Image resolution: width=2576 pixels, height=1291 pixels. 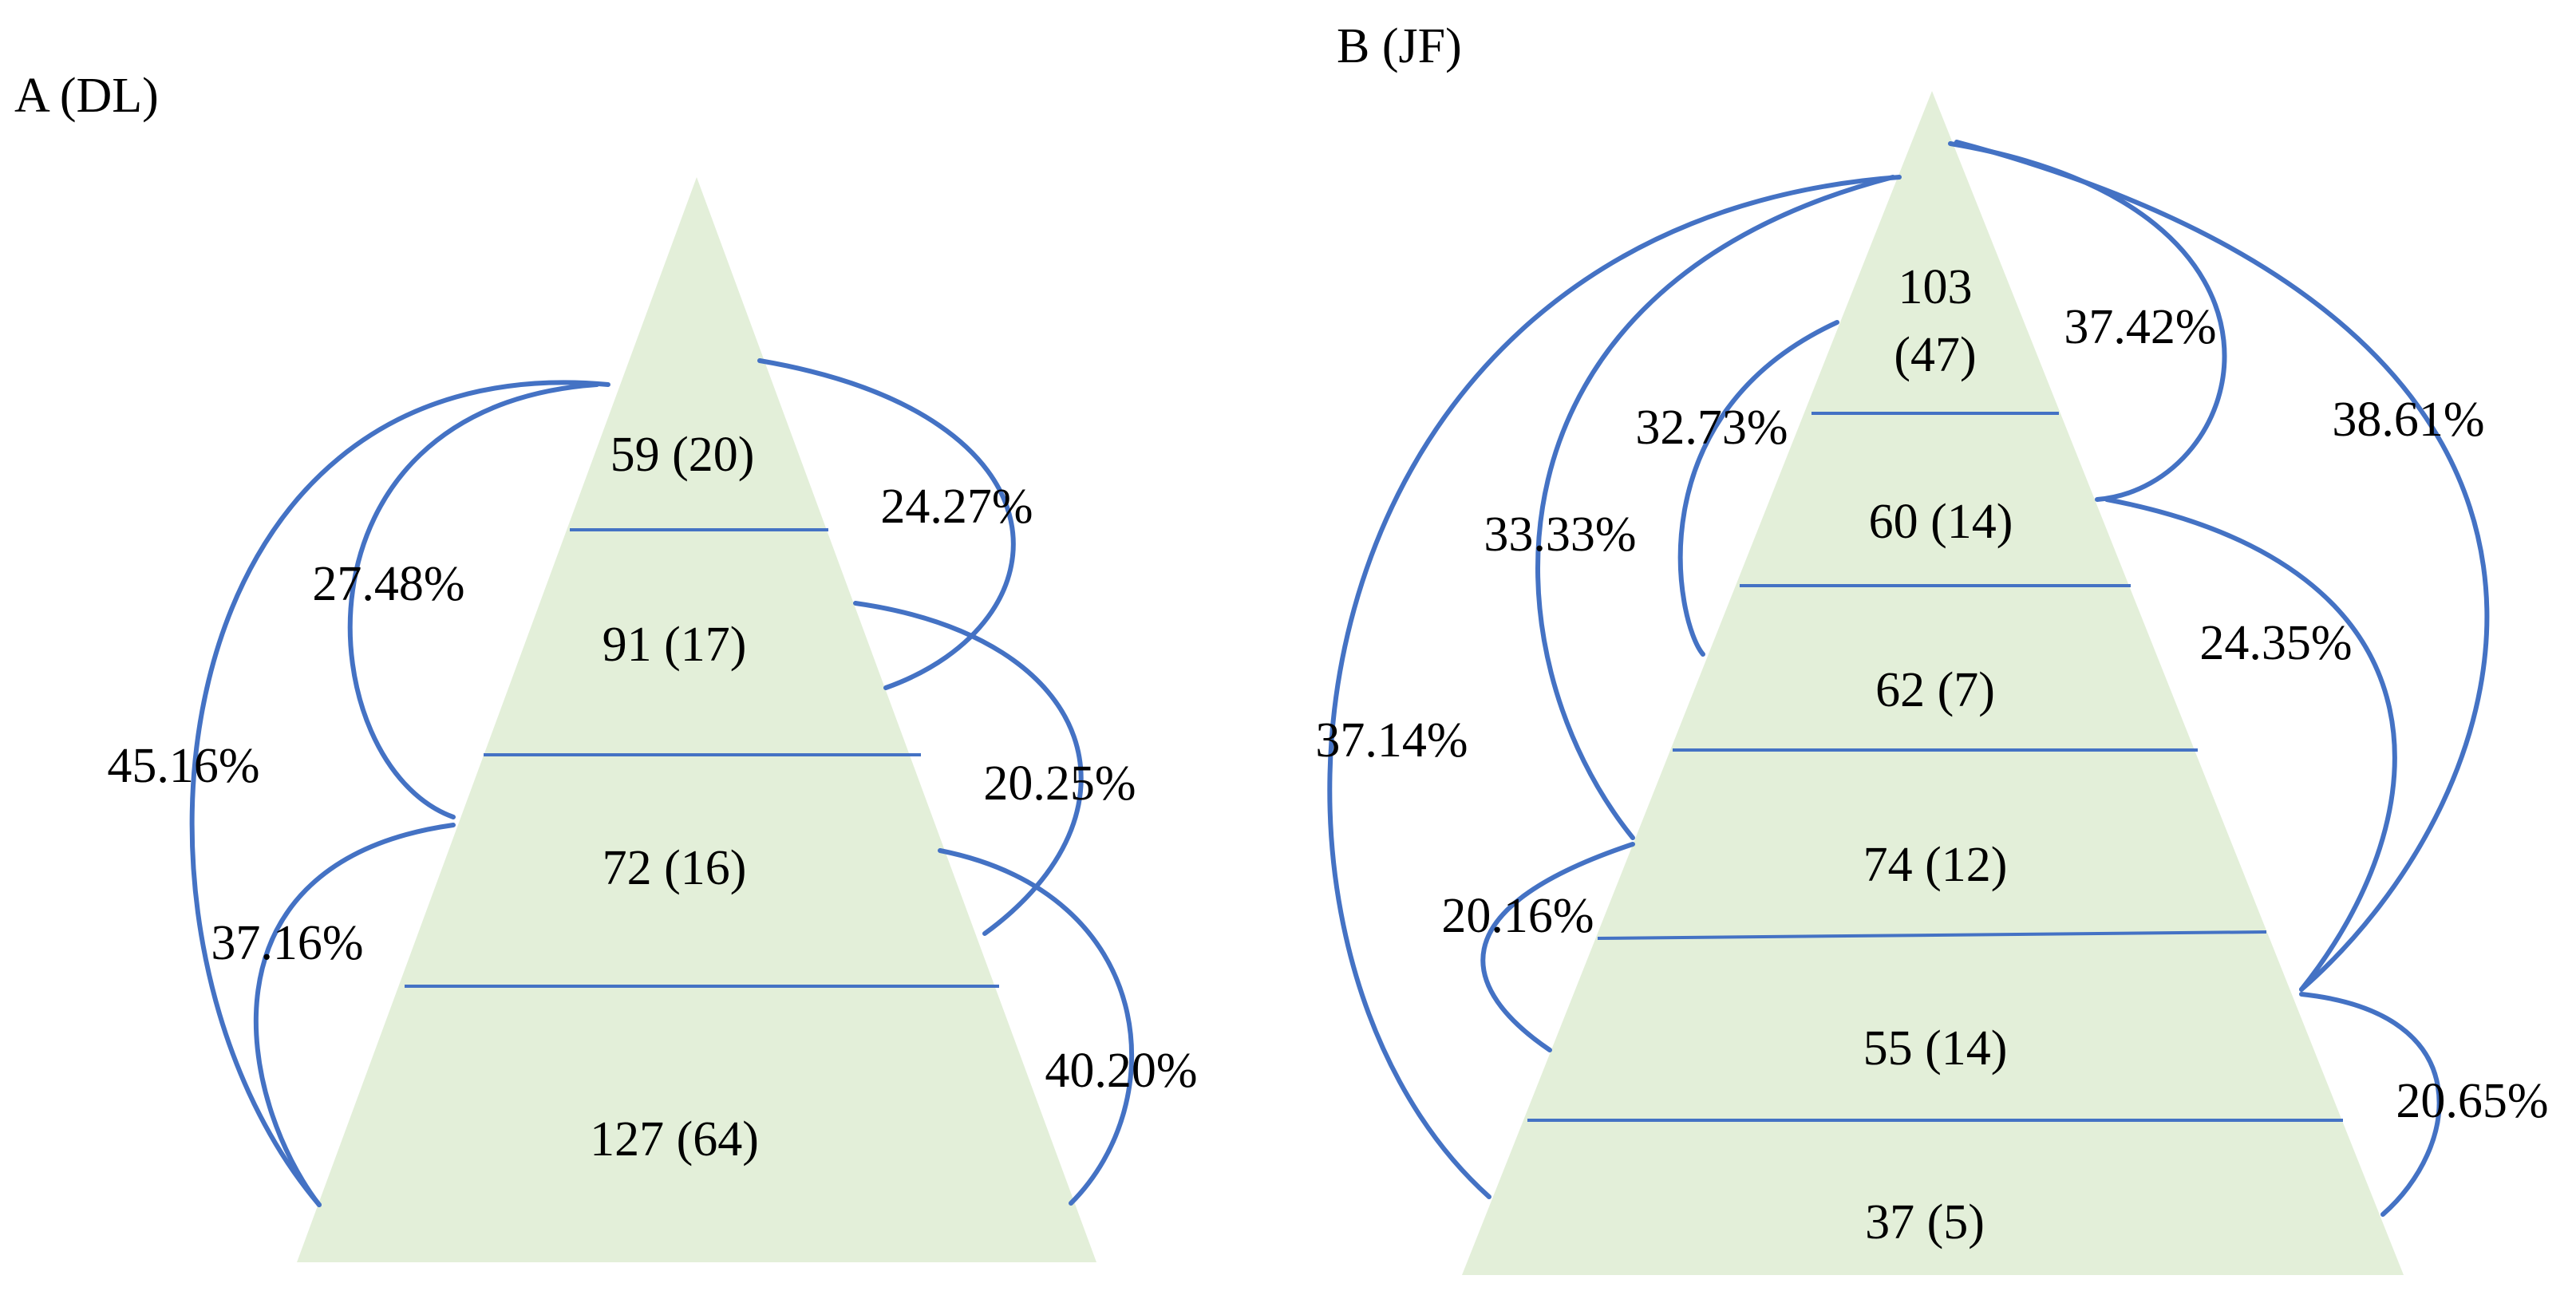 I want to click on panel-a-title: A (DL), so click(x=86, y=96).